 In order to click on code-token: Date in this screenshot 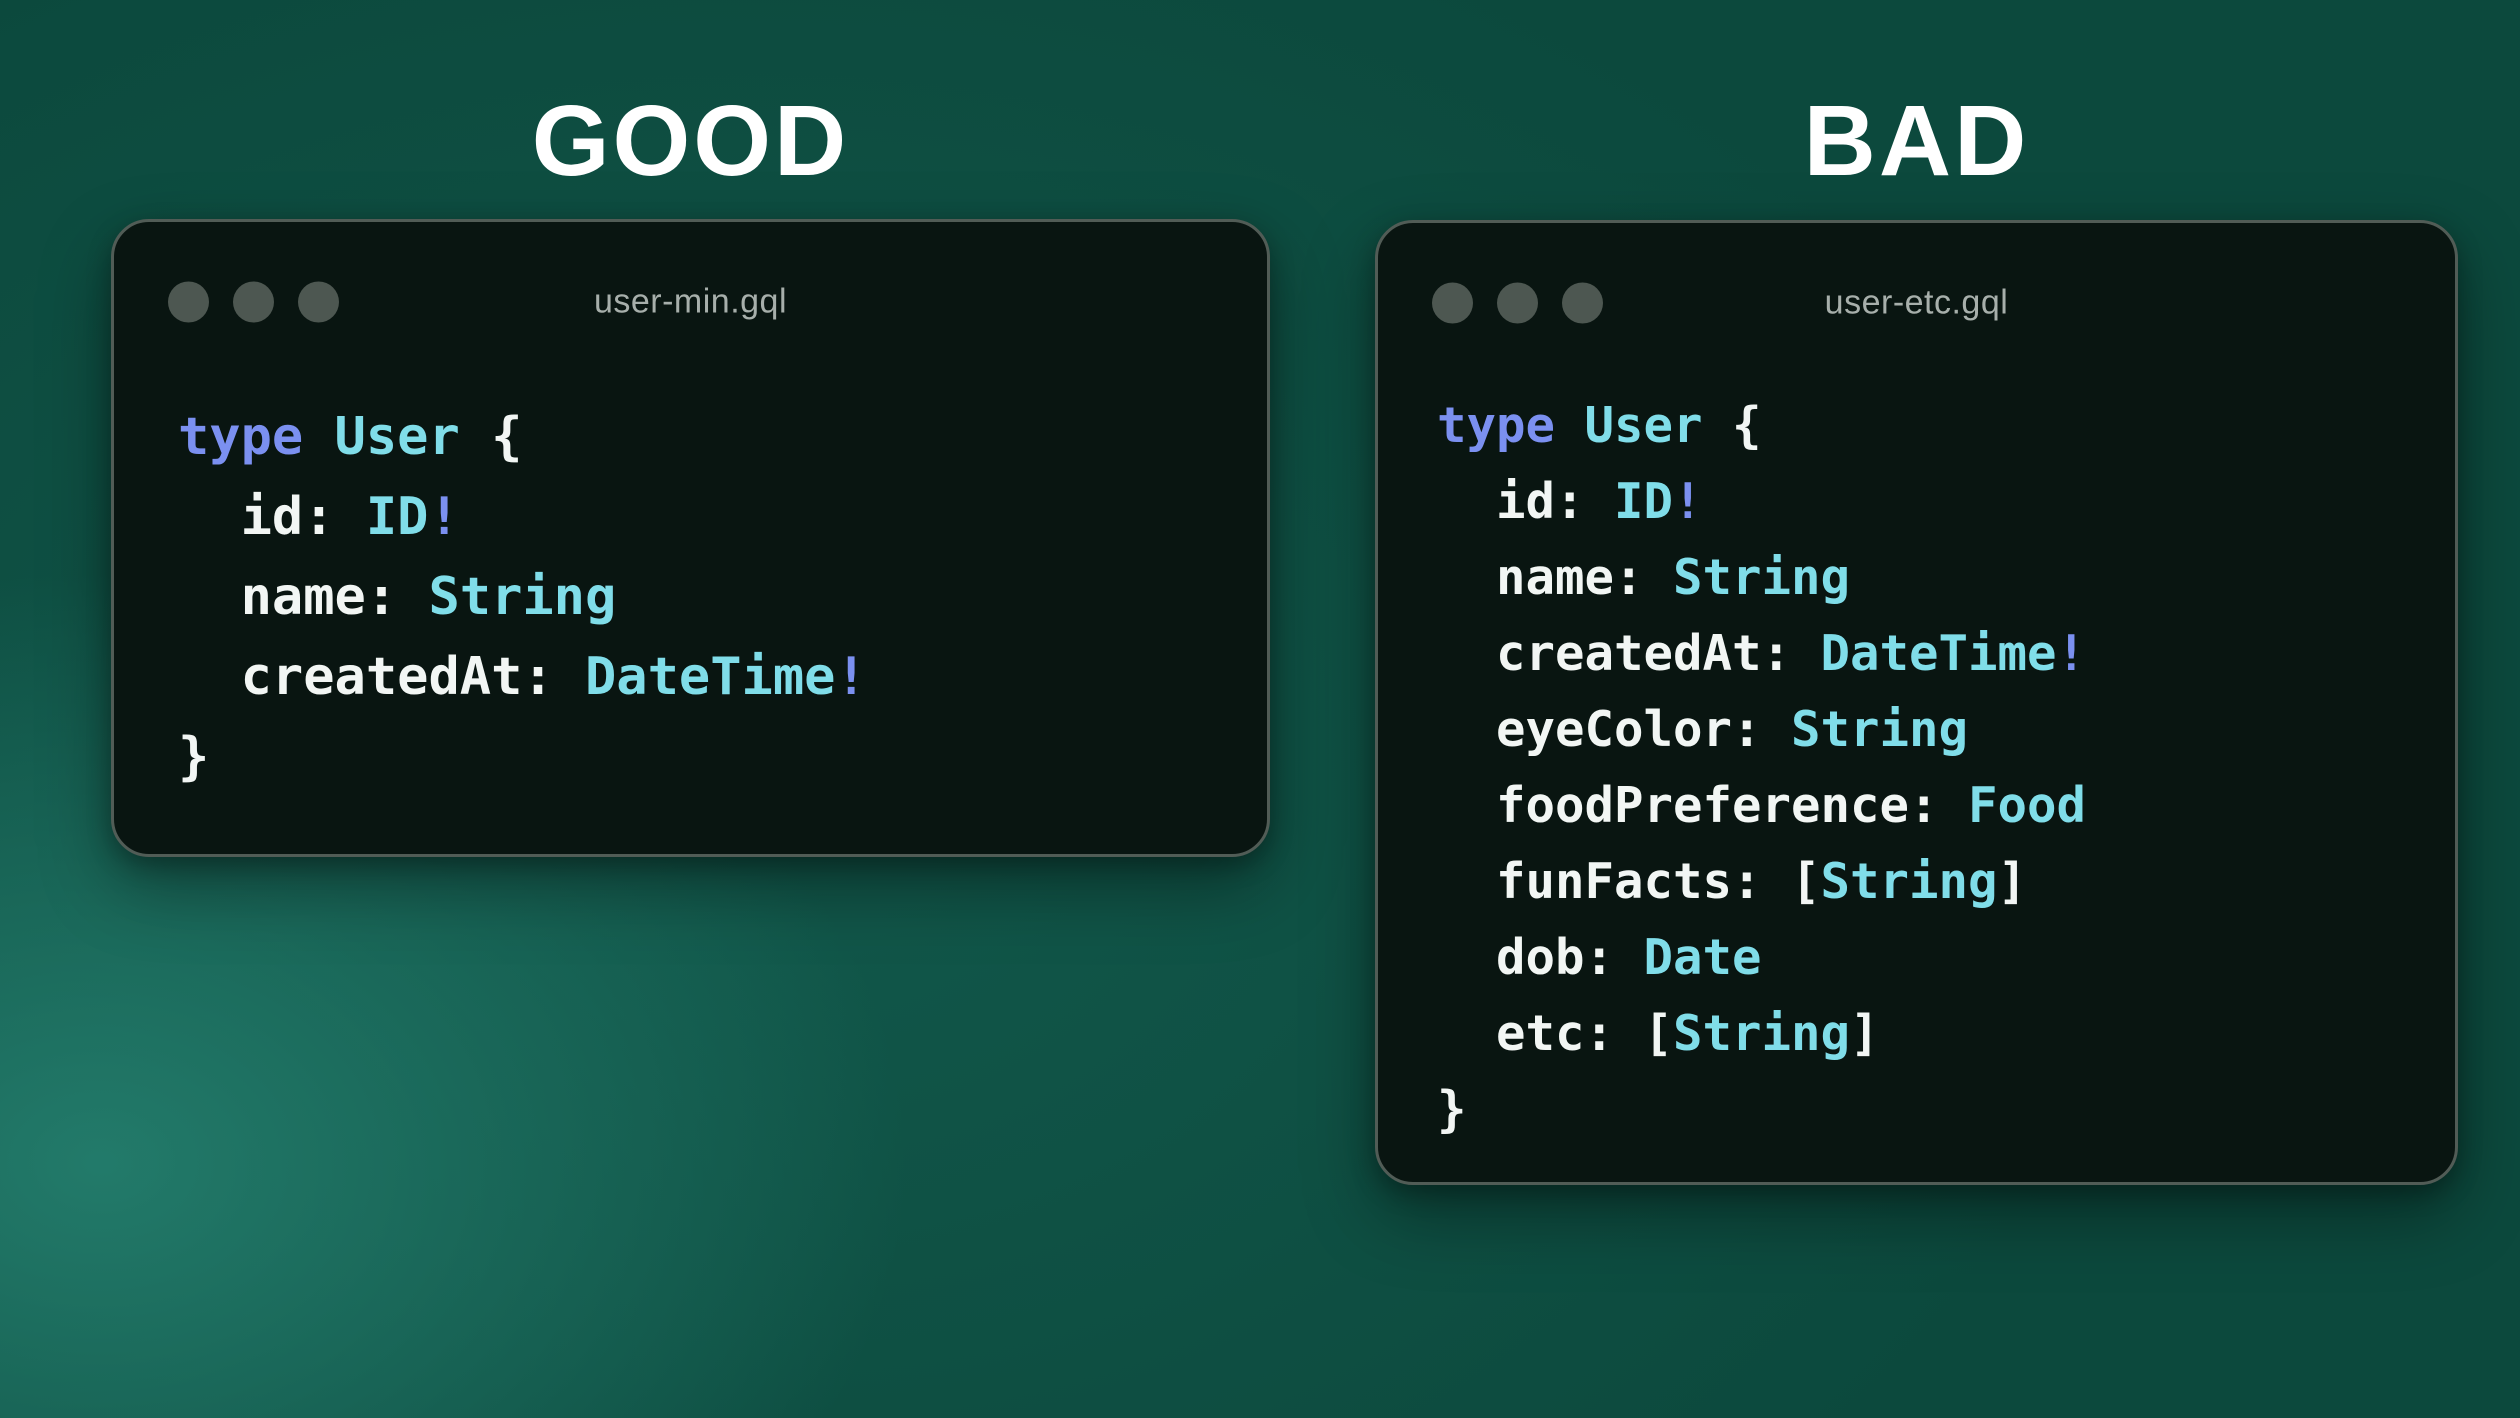, I will do `click(1702, 957)`.